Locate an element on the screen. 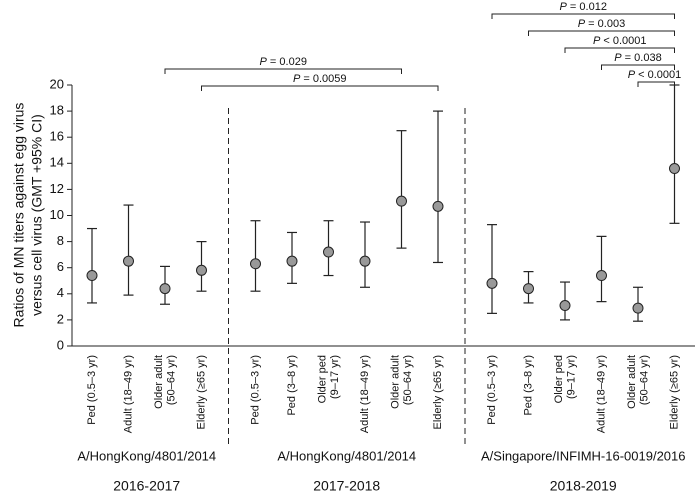 Image resolution: width=700 pixels, height=500 pixels. y-tick-label: 2 is located at coordinates (60, 318).